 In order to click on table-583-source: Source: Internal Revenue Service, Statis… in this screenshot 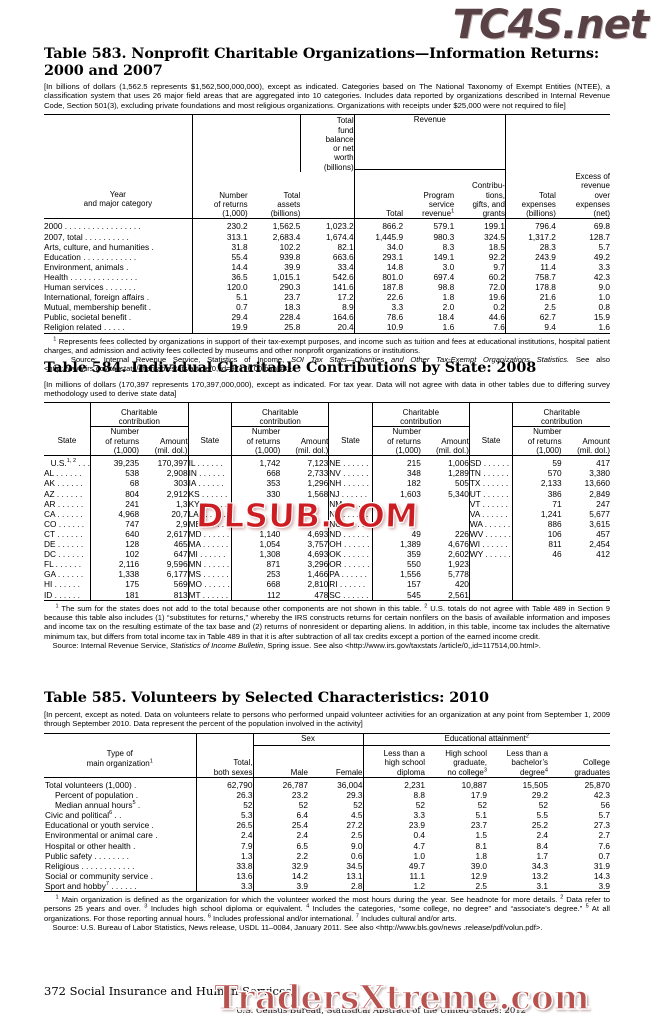, I will do `click(327, 364)`.